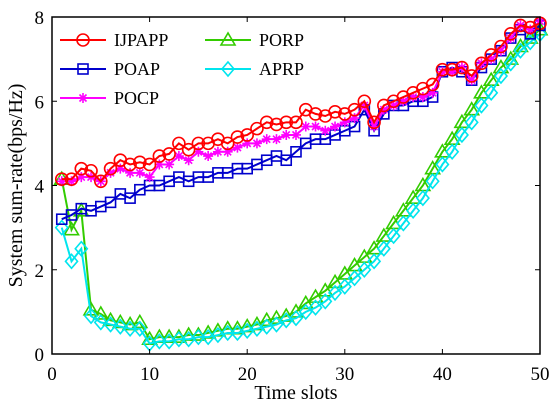 This screenshot has height=410, width=550. What do you see at coordinates (254, 69) in the screenshot?
I see `legend-entry-aprp: APRP` at bounding box center [254, 69].